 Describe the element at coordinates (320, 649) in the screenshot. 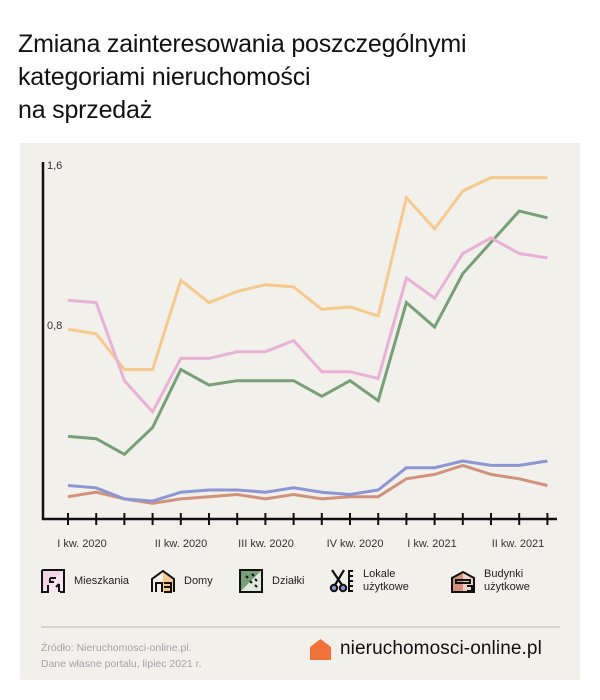

I see `house-logo-icon` at that location.